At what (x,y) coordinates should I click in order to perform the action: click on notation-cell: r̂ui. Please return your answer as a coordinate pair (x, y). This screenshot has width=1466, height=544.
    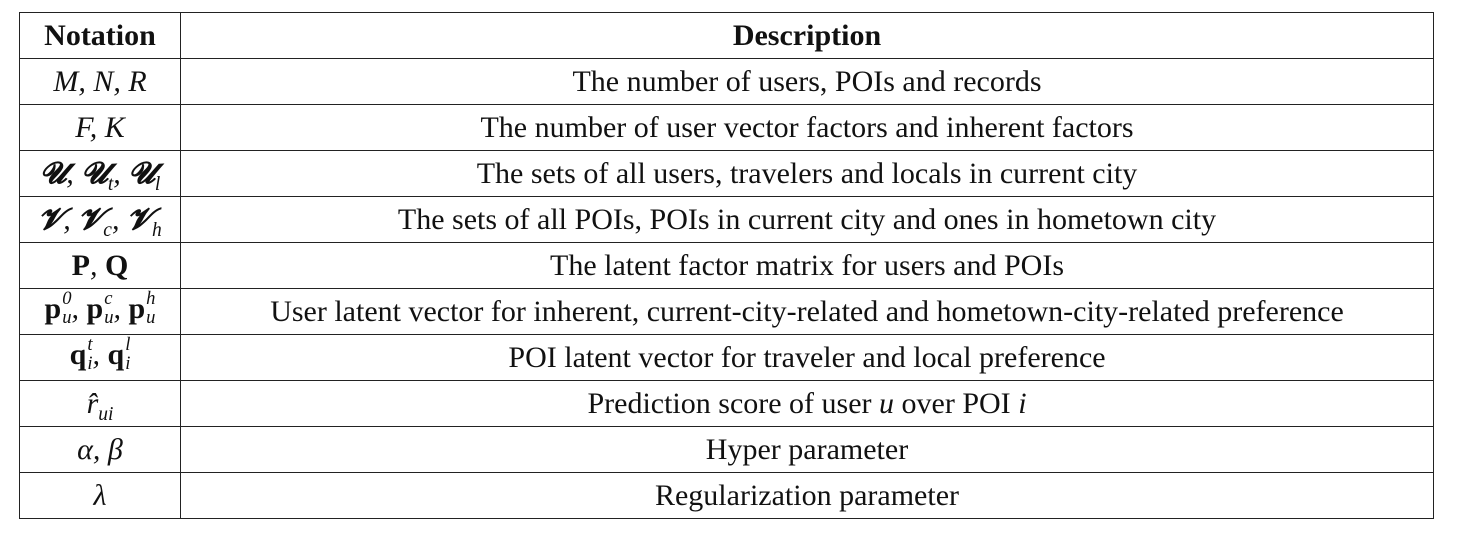
    Looking at the image, I should click on (100, 403).